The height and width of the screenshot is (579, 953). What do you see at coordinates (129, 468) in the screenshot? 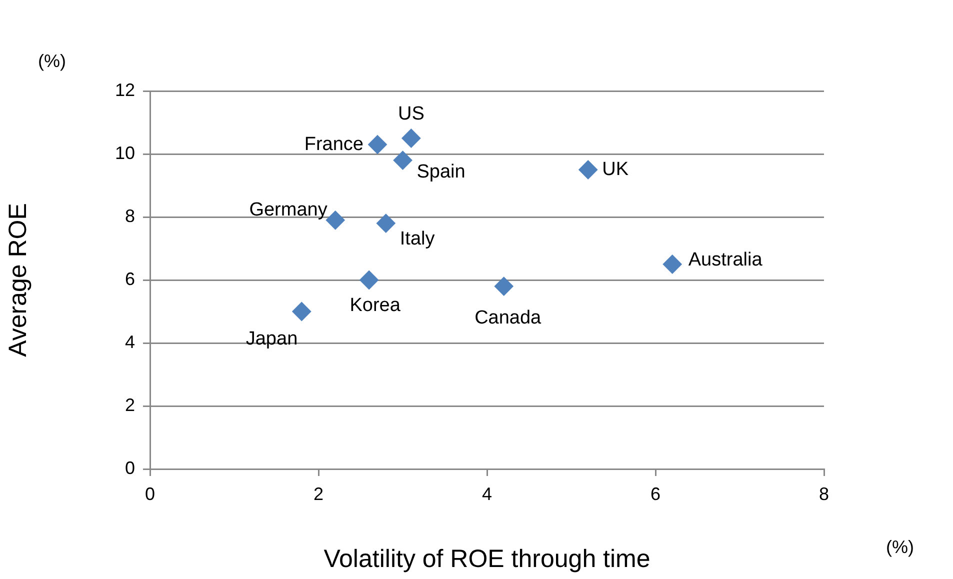
I see `y-tick-label: 0` at bounding box center [129, 468].